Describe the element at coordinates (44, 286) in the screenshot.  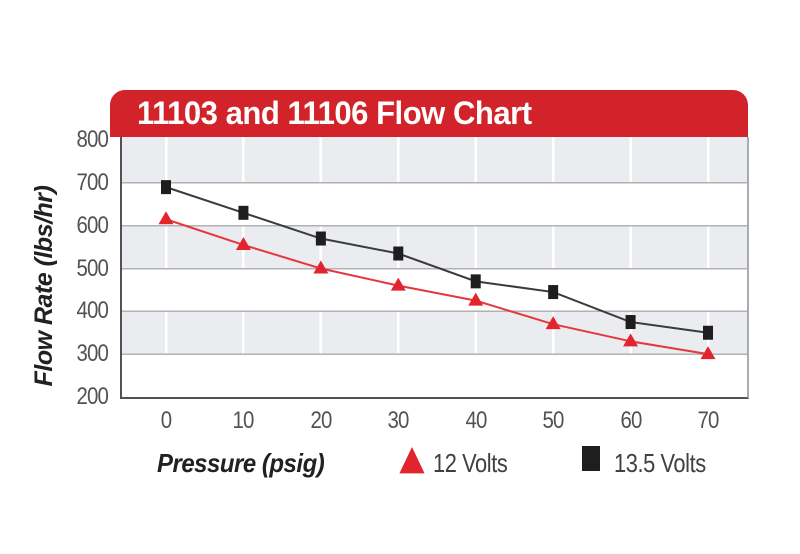
I see `y-axis-title: Flow Rate (lbs/hr)` at that location.